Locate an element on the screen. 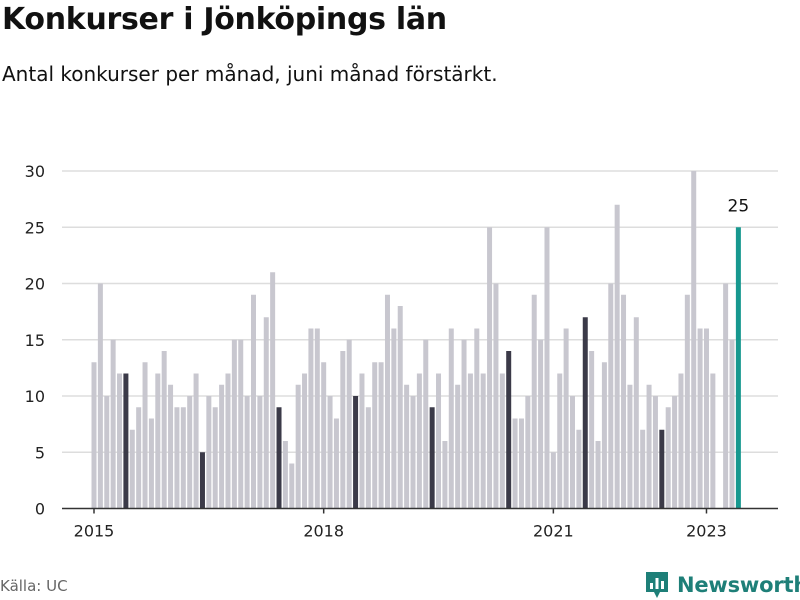  y-tick-label: 5 is located at coordinates (40, 452).